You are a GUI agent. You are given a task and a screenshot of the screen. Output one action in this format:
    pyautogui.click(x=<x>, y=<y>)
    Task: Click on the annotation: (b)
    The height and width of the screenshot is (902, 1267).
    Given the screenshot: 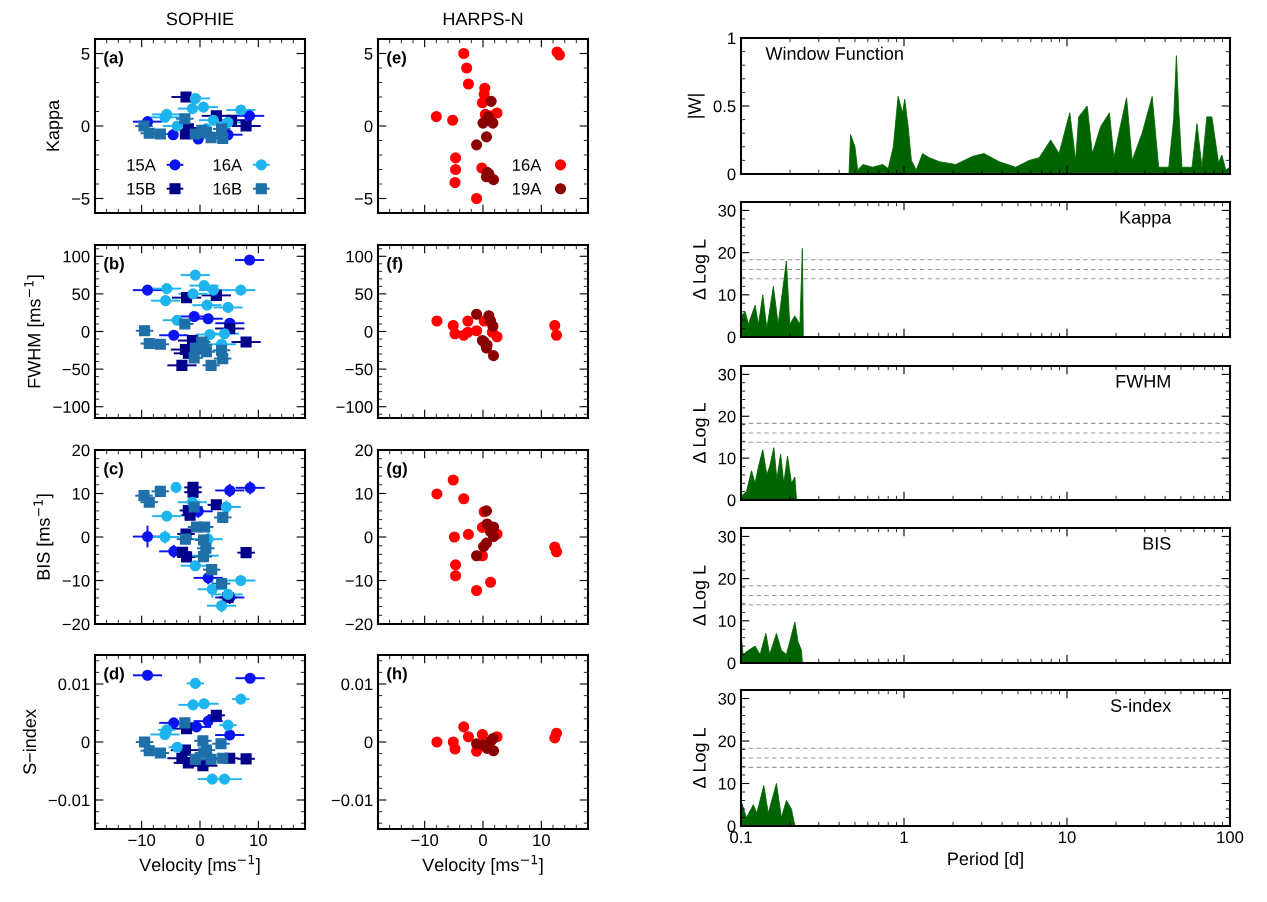 What is the action you would take?
    pyautogui.click(x=114, y=265)
    